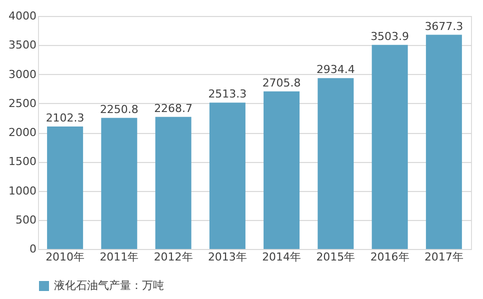  Describe the element at coordinates (22, 191) in the screenshot. I see `y-tick-label: 1000` at that location.